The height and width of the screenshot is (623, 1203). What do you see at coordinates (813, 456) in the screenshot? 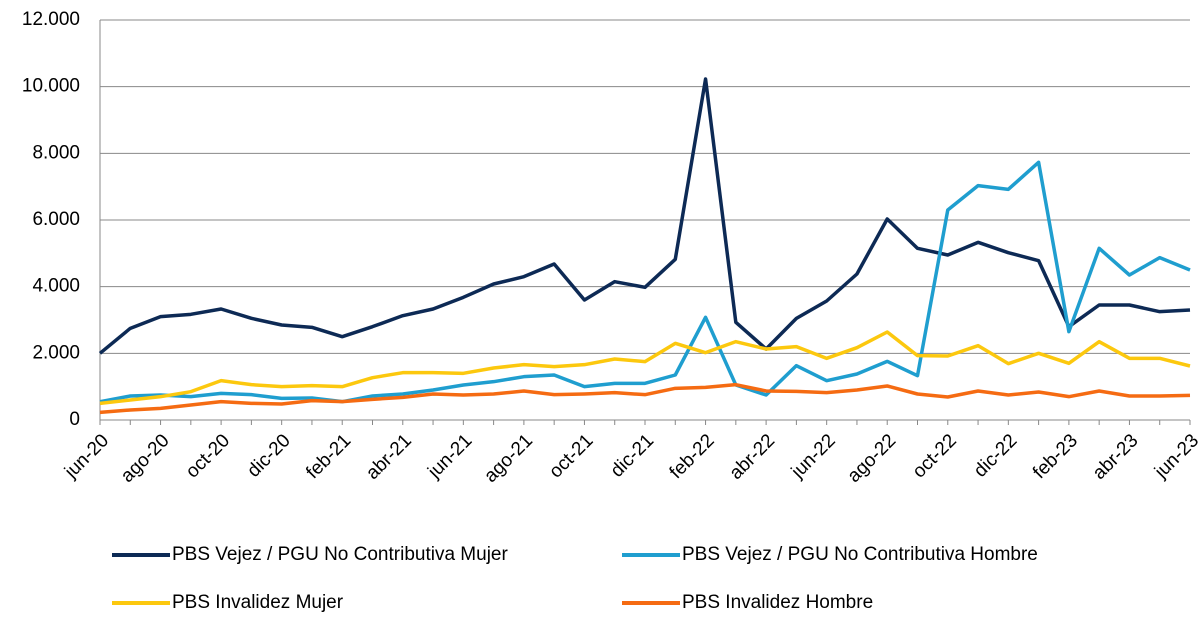
I see `x-tick-label: jun-22` at bounding box center [813, 456].